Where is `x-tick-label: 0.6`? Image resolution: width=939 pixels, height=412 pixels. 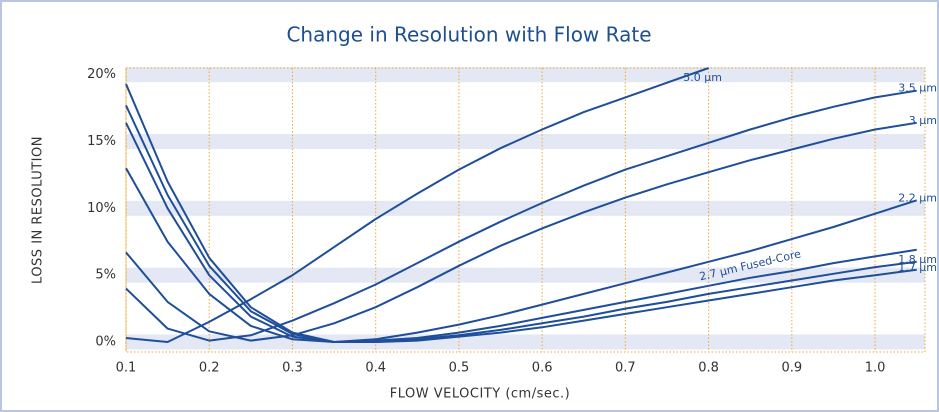 x-tick-label: 0.6 is located at coordinates (542, 368).